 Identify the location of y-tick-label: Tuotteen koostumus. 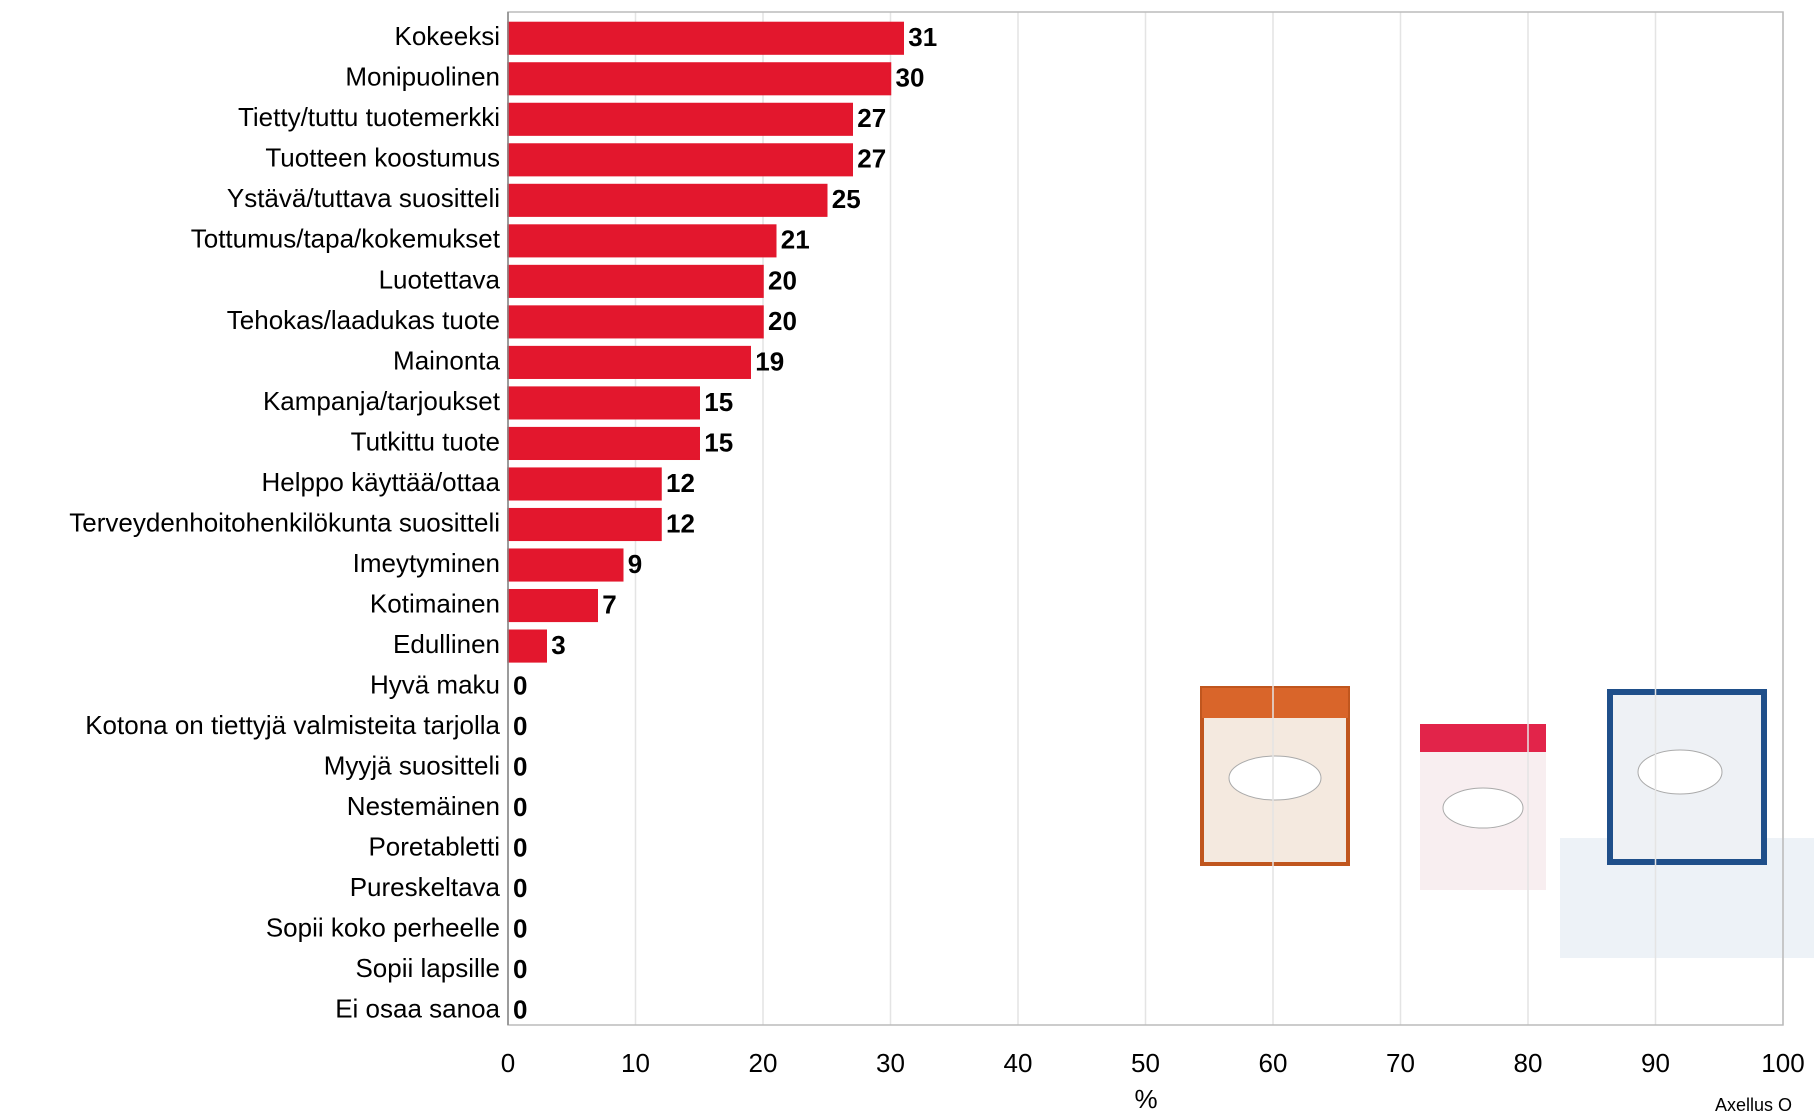
(382, 158).